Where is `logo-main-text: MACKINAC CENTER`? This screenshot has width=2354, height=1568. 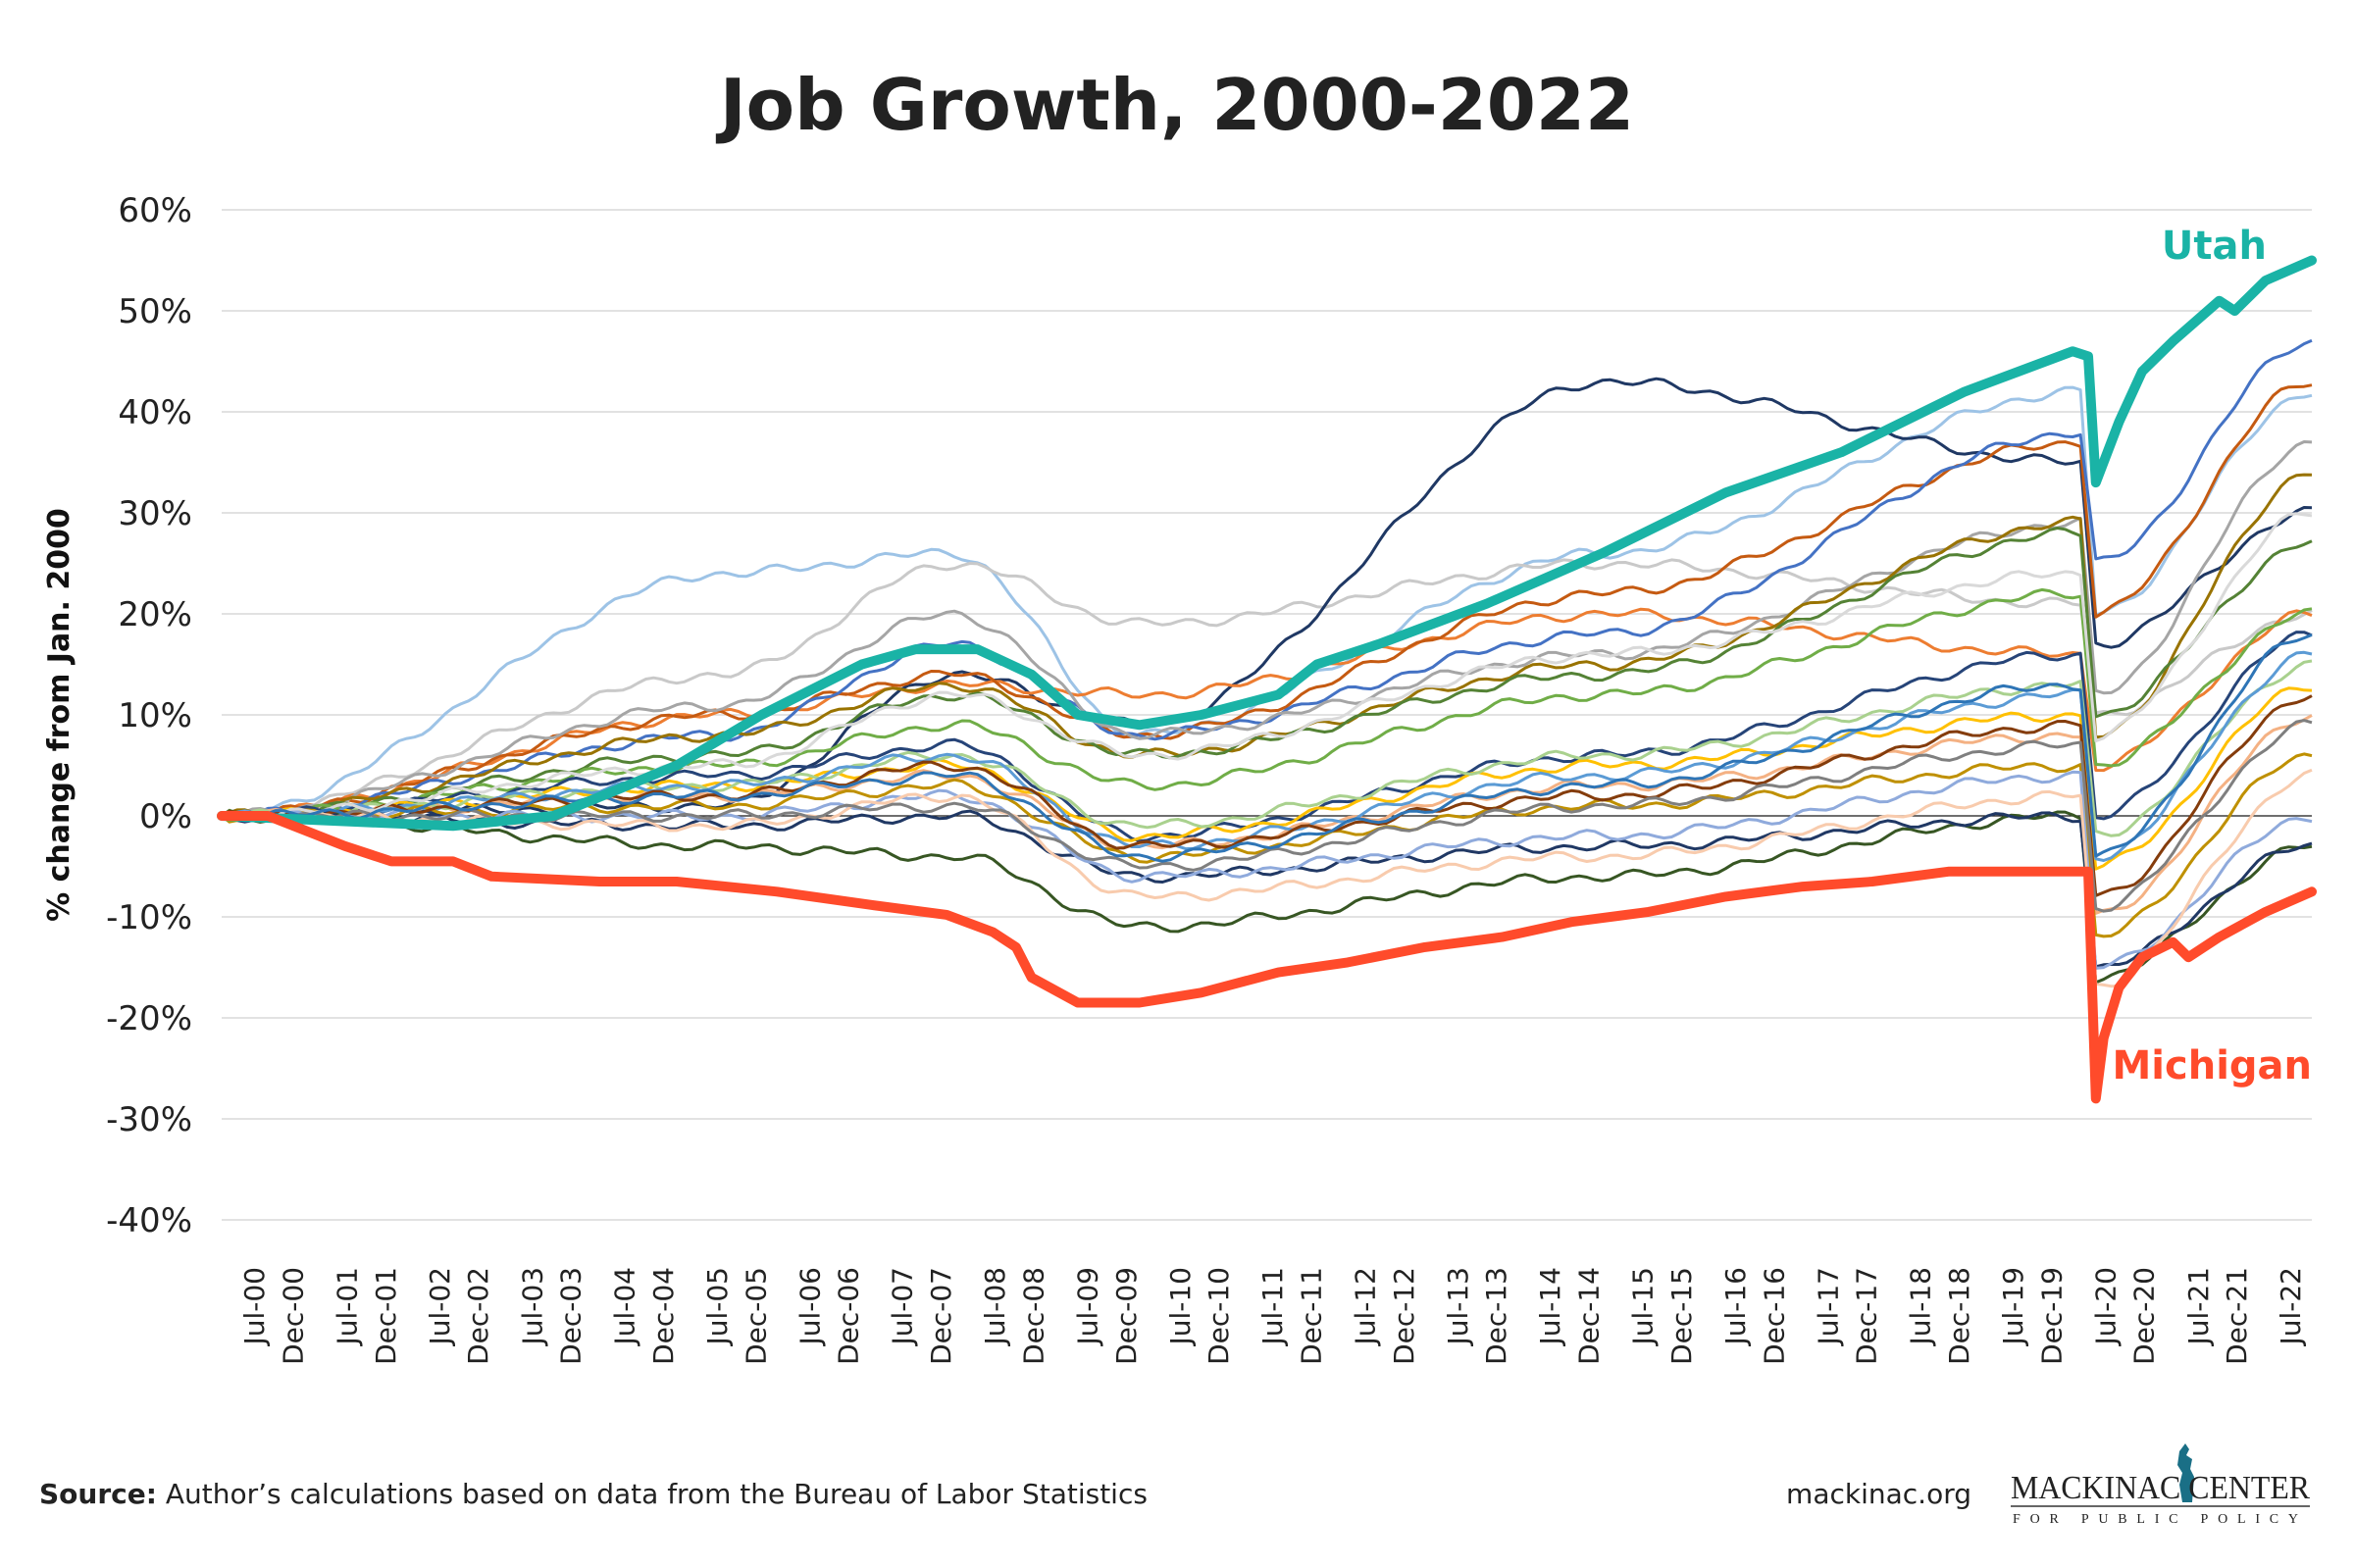
logo-main-text: MACKINAC CENTER is located at coordinates (2160, 1488).